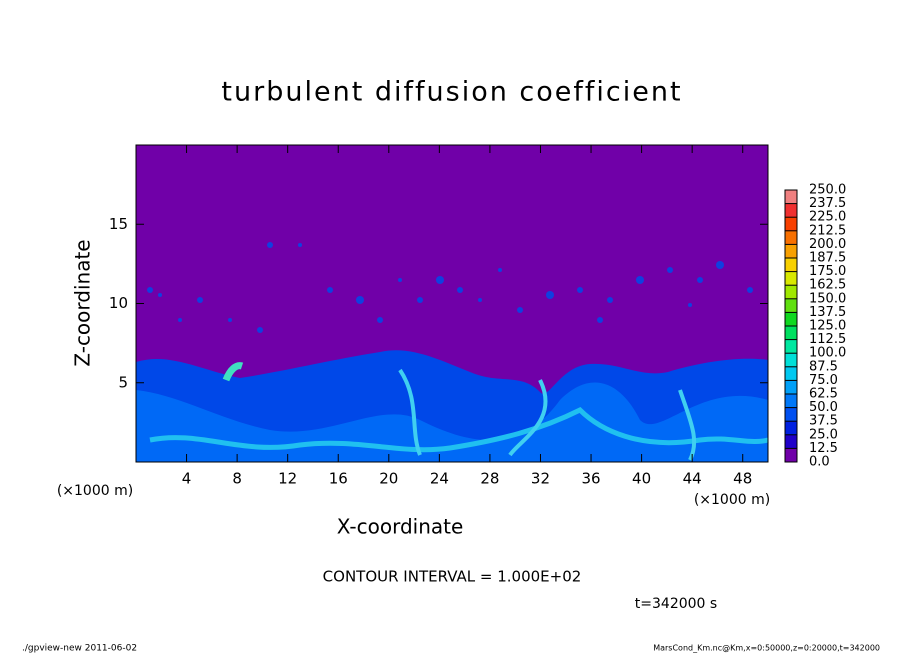 This screenshot has width=904, height=658. What do you see at coordinates (83, 302) in the screenshot?
I see `y-axis-label: Z-coordinate` at bounding box center [83, 302].